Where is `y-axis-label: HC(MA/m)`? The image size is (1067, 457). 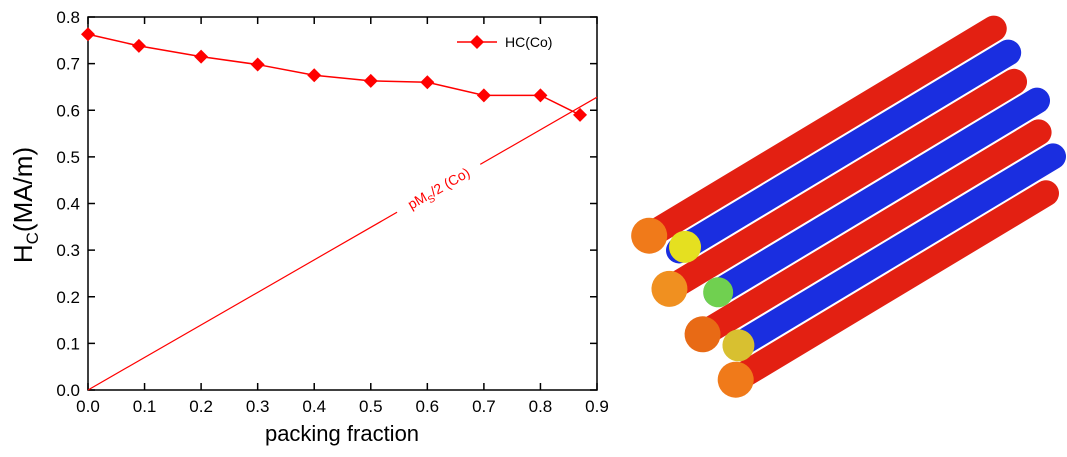
y-axis-label: HC(MA/m) is located at coordinates (25, 205).